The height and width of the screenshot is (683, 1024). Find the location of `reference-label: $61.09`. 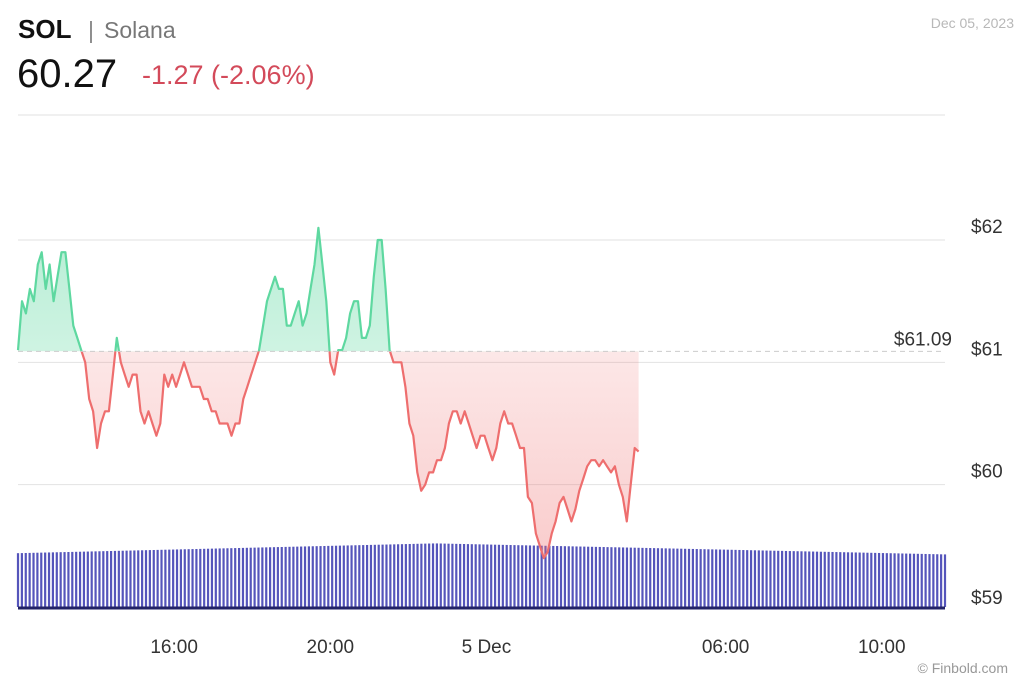

reference-label: $61.09 is located at coordinates (923, 339).